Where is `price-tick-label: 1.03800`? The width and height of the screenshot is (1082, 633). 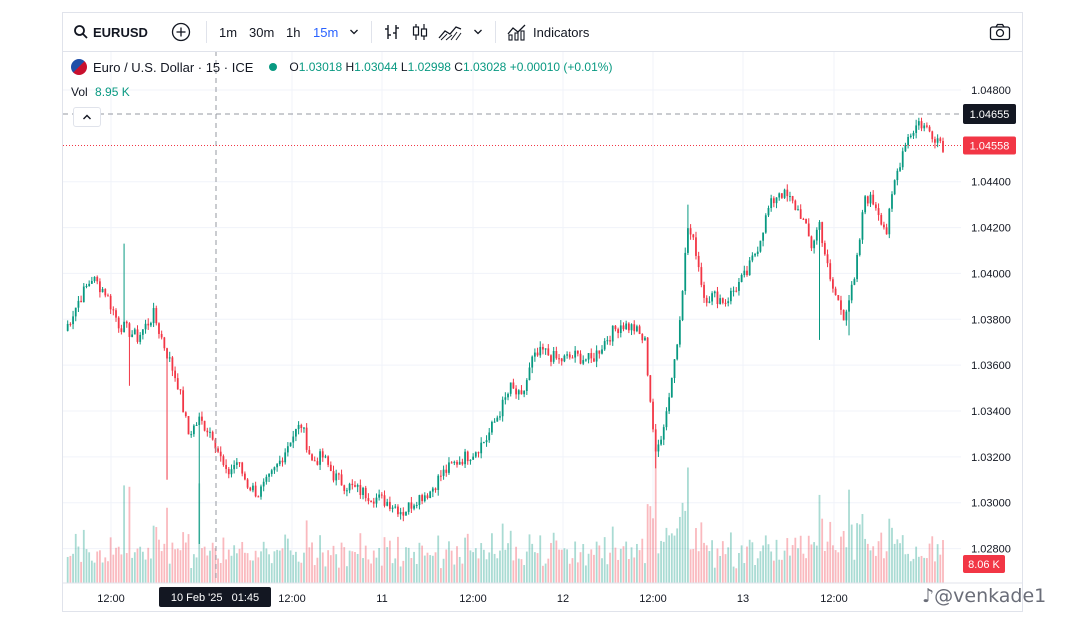
price-tick-label: 1.03800 is located at coordinates (991, 320).